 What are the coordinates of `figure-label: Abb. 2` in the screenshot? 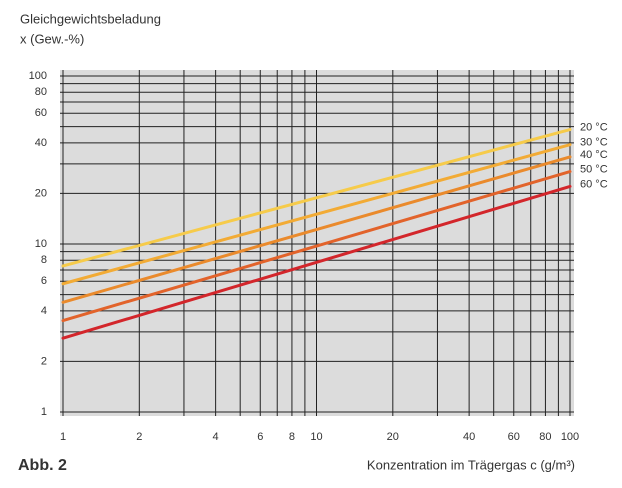 It's located at (42, 465).